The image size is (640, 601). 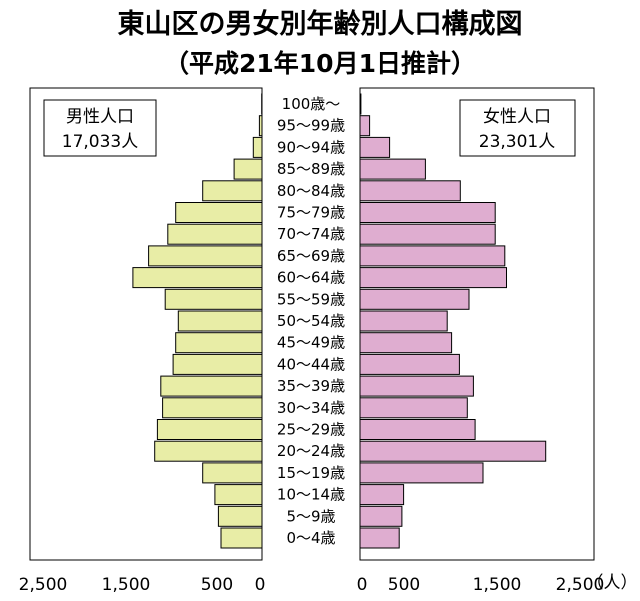 I want to click on chart-subtitle: （平成21年10月1日推計）, so click(x=320, y=63).